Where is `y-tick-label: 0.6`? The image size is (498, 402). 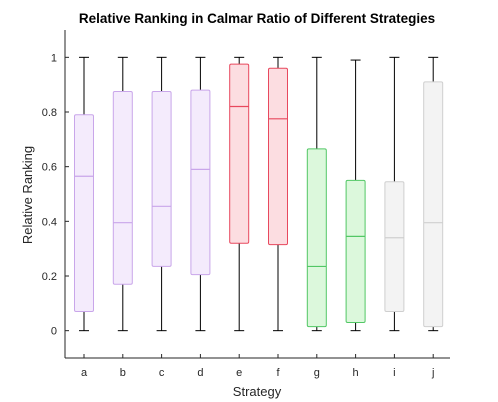 y-tick-label: 0.6 is located at coordinates (49, 168).